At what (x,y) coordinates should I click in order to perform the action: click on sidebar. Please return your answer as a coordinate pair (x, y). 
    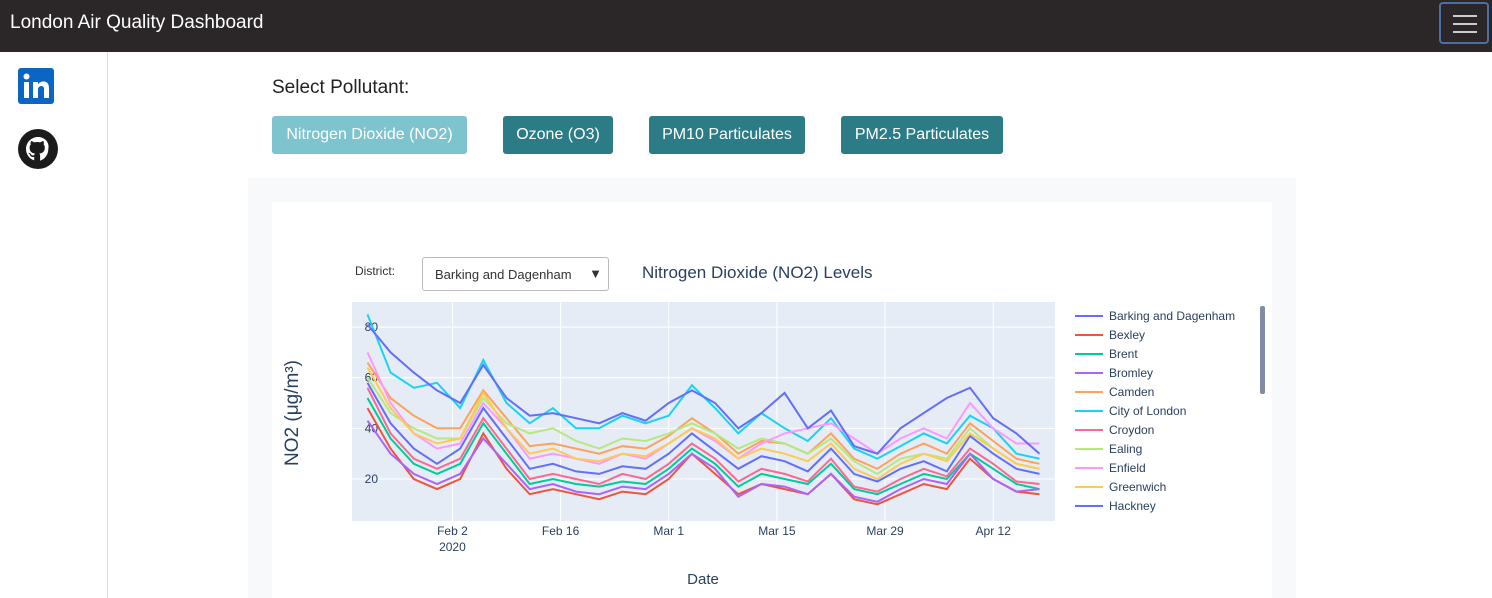
    Looking at the image, I should click on (54, 325).